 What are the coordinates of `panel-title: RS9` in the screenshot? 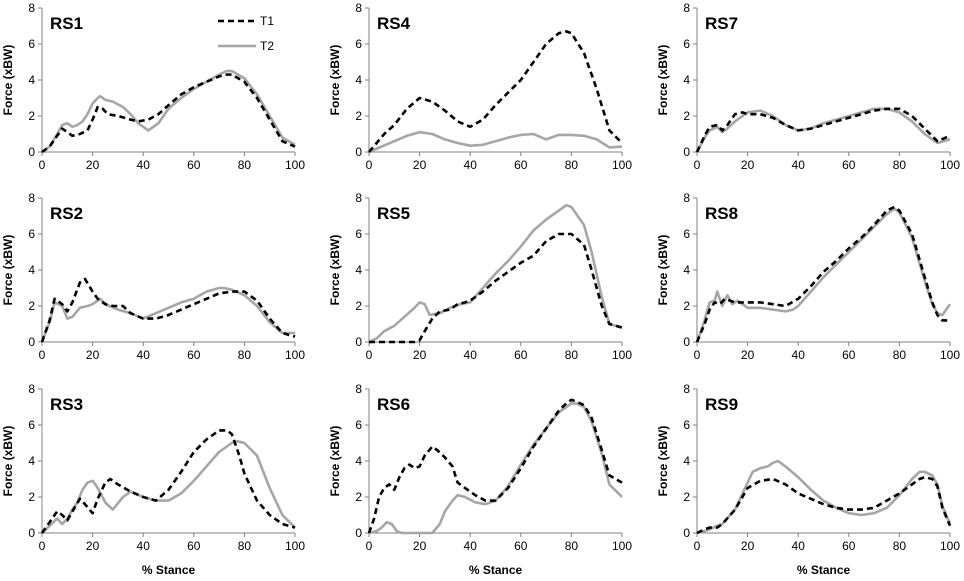 It's located at (721, 404).